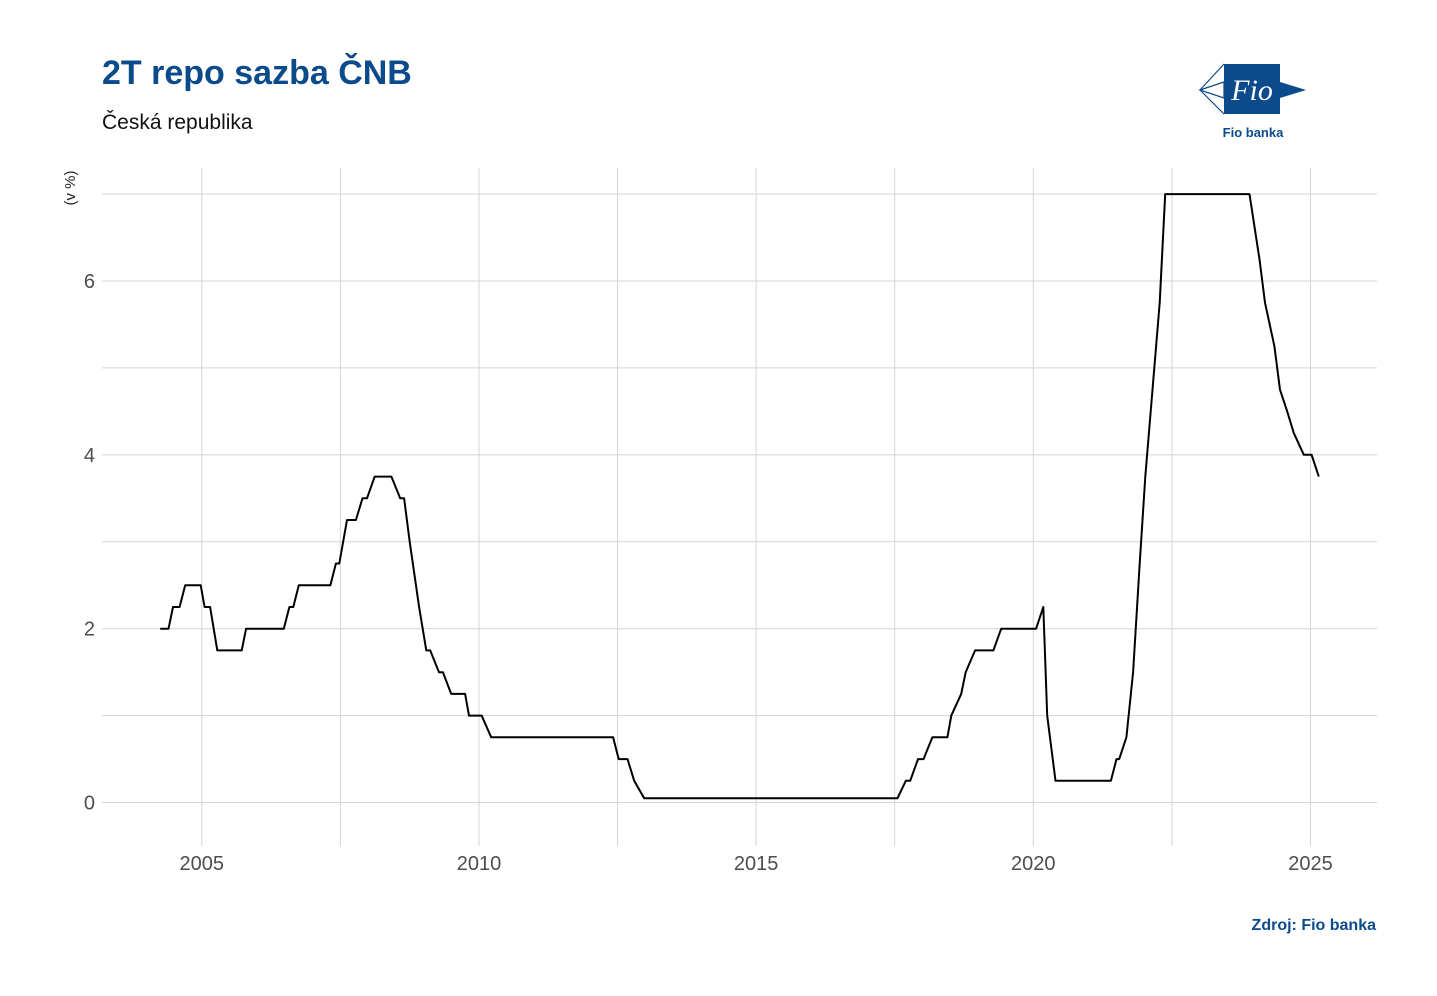  I want to click on x-axis-ticks: 2005 2010 2015 2020 2025, so click(756, 864).